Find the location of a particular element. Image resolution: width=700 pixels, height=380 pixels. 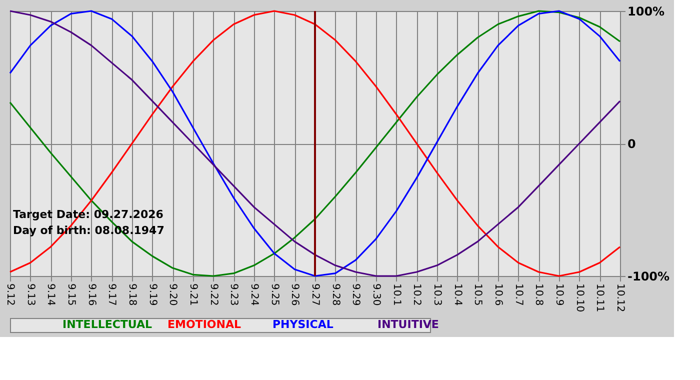

x-tick-label: 9.12 is located at coordinates (10, 295).